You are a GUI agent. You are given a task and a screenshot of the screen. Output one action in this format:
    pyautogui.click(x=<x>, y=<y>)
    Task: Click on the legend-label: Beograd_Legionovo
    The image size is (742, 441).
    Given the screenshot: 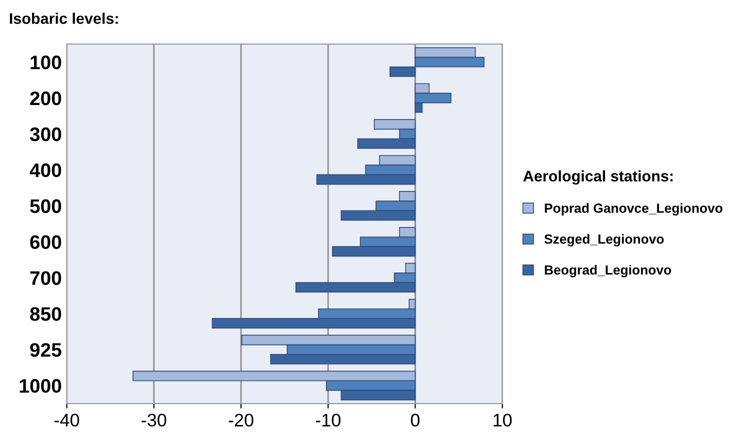 What is the action you would take?
    pyautogui.click(x=608, y=271)
    